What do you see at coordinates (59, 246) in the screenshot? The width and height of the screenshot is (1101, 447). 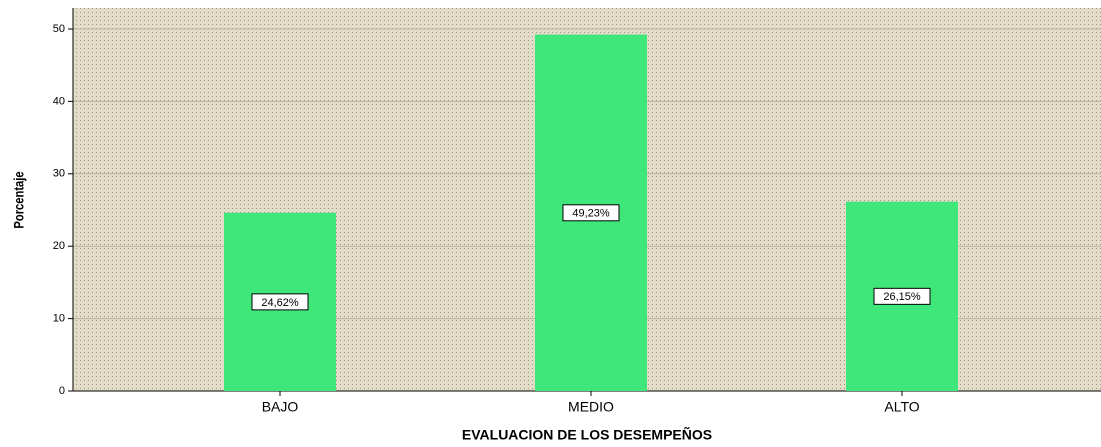 I see `y-tick-label: 20` at bounding box center [59, 246].